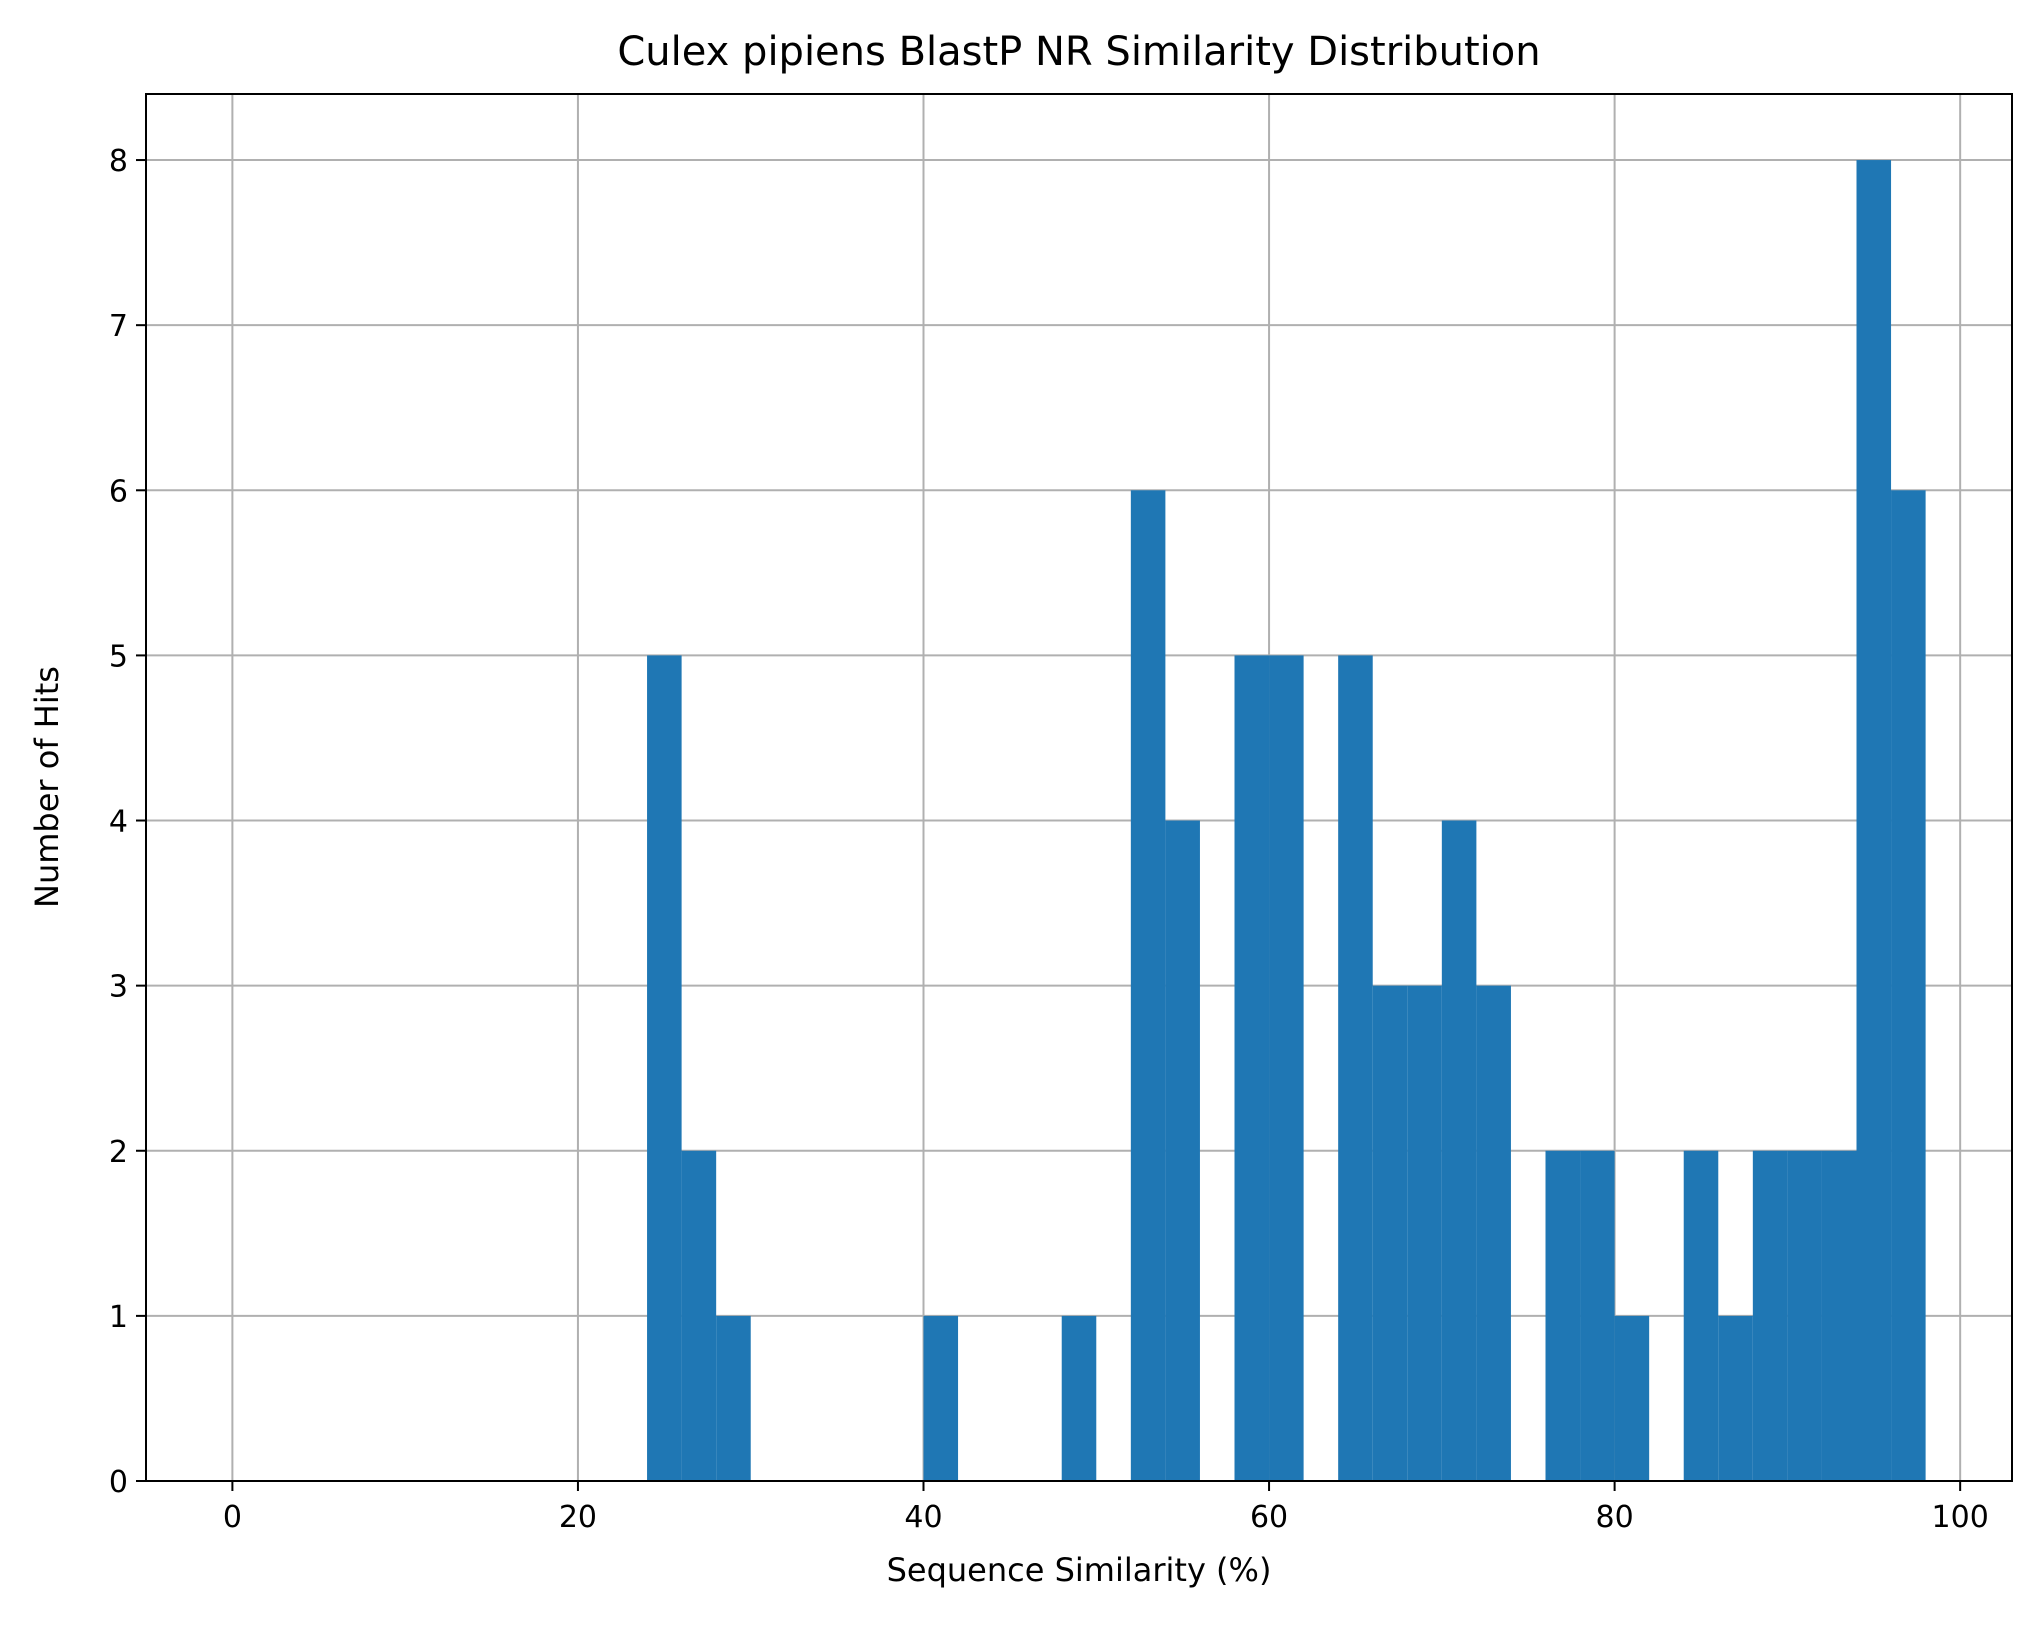 This screenshot has width=2034, height=1638. What do you see at coordinates (578, 1517) in the screenshot?
I see `x-tick-label: 20` at bounding box center [578, 1517].